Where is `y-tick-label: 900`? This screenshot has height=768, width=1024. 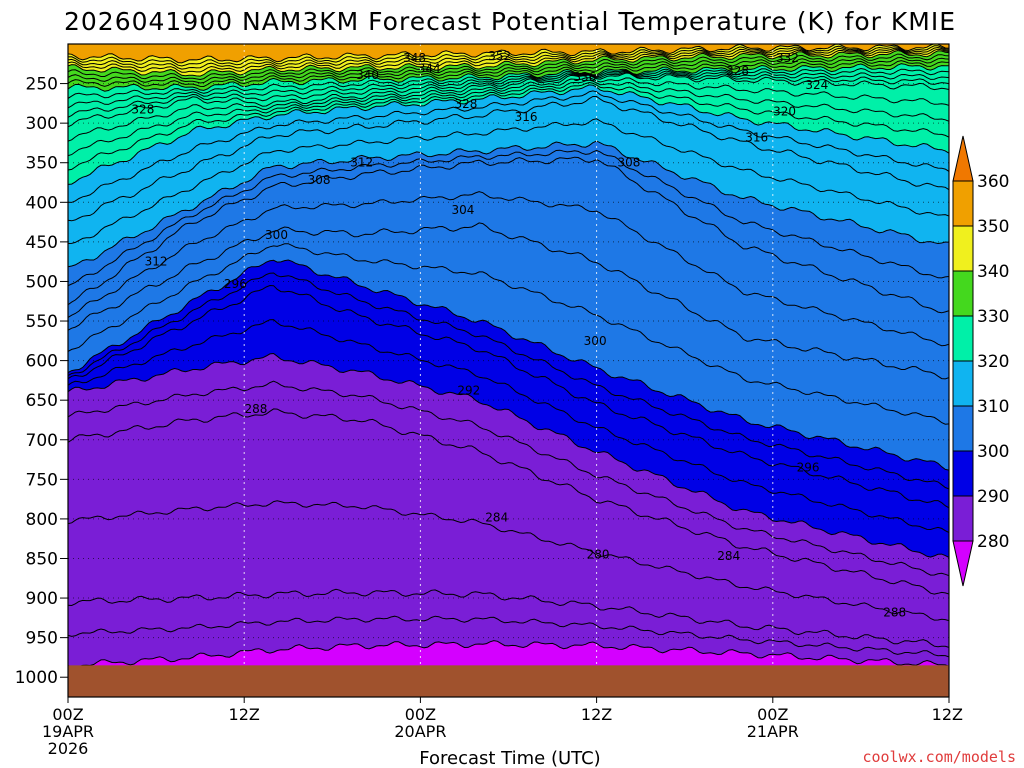 y-tick-label: 900 is located at coordinates (42, 599).